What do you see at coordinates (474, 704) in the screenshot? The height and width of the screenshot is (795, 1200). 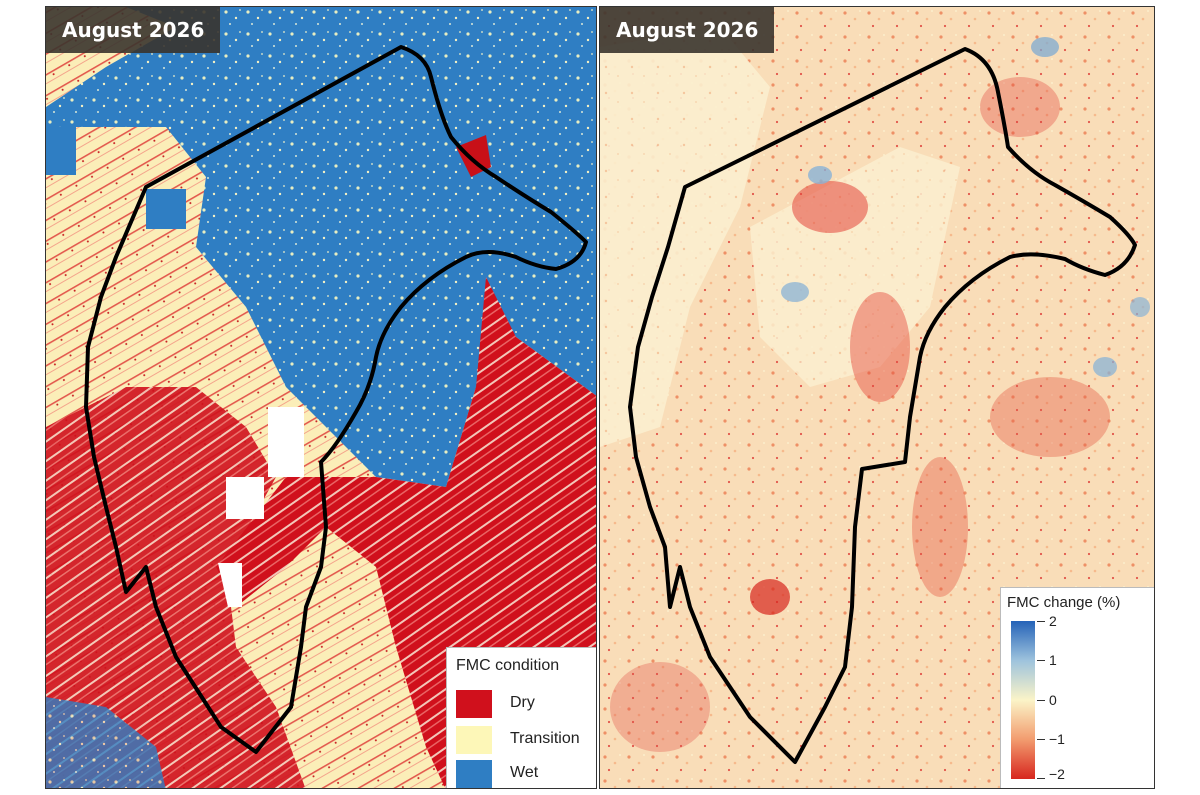 I see `dry-swatch` at bounding box center [474, 704].